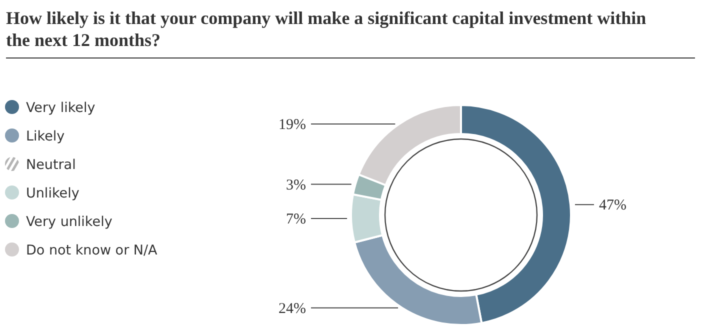  What do you see at coordinates (45, 136) in the screenshot?
I see `legend-label: Likely` at bounding box center [45, 136].